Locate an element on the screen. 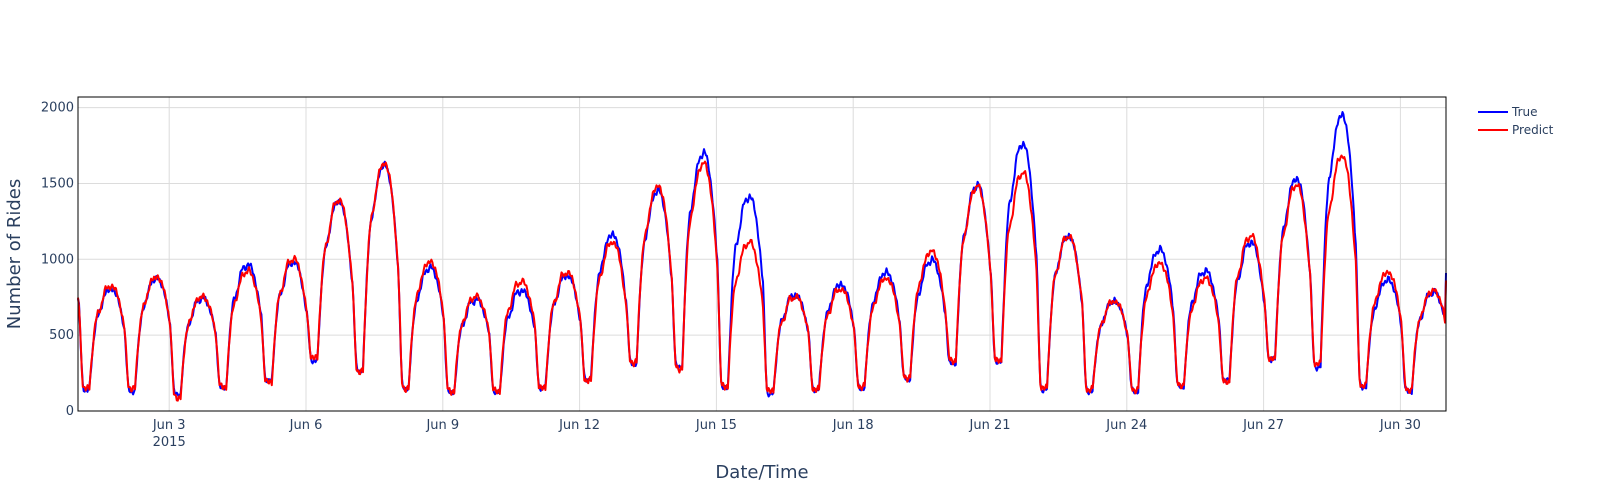 The width and height of the screenshot is (1600, 504). y-tick-label: 500 is located at coordinates (61, 335).